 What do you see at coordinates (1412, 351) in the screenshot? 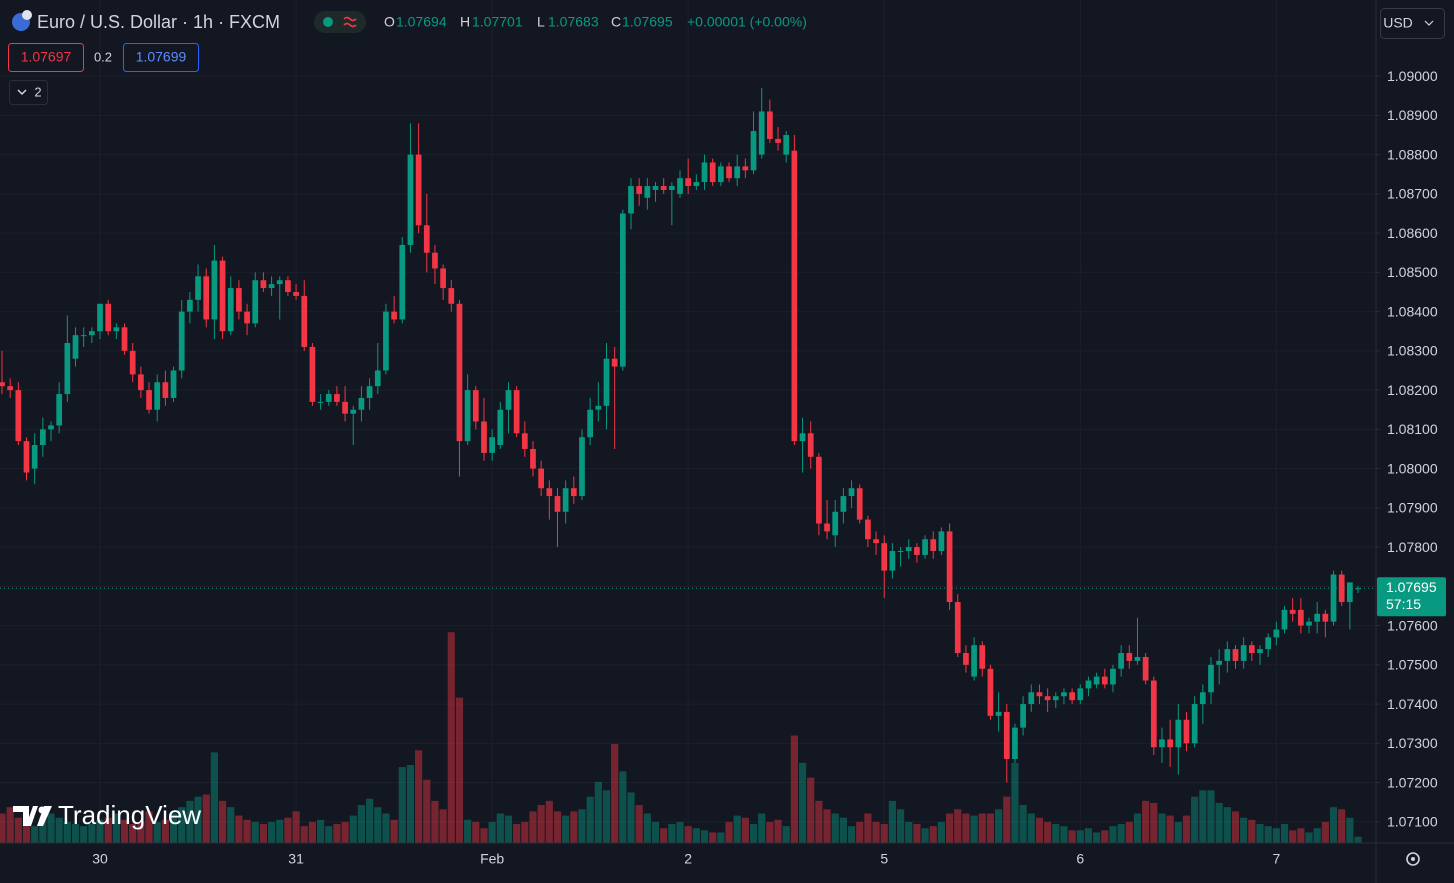
I see `y-tick-label: 1.08300` at bounding box center [1412, 351].